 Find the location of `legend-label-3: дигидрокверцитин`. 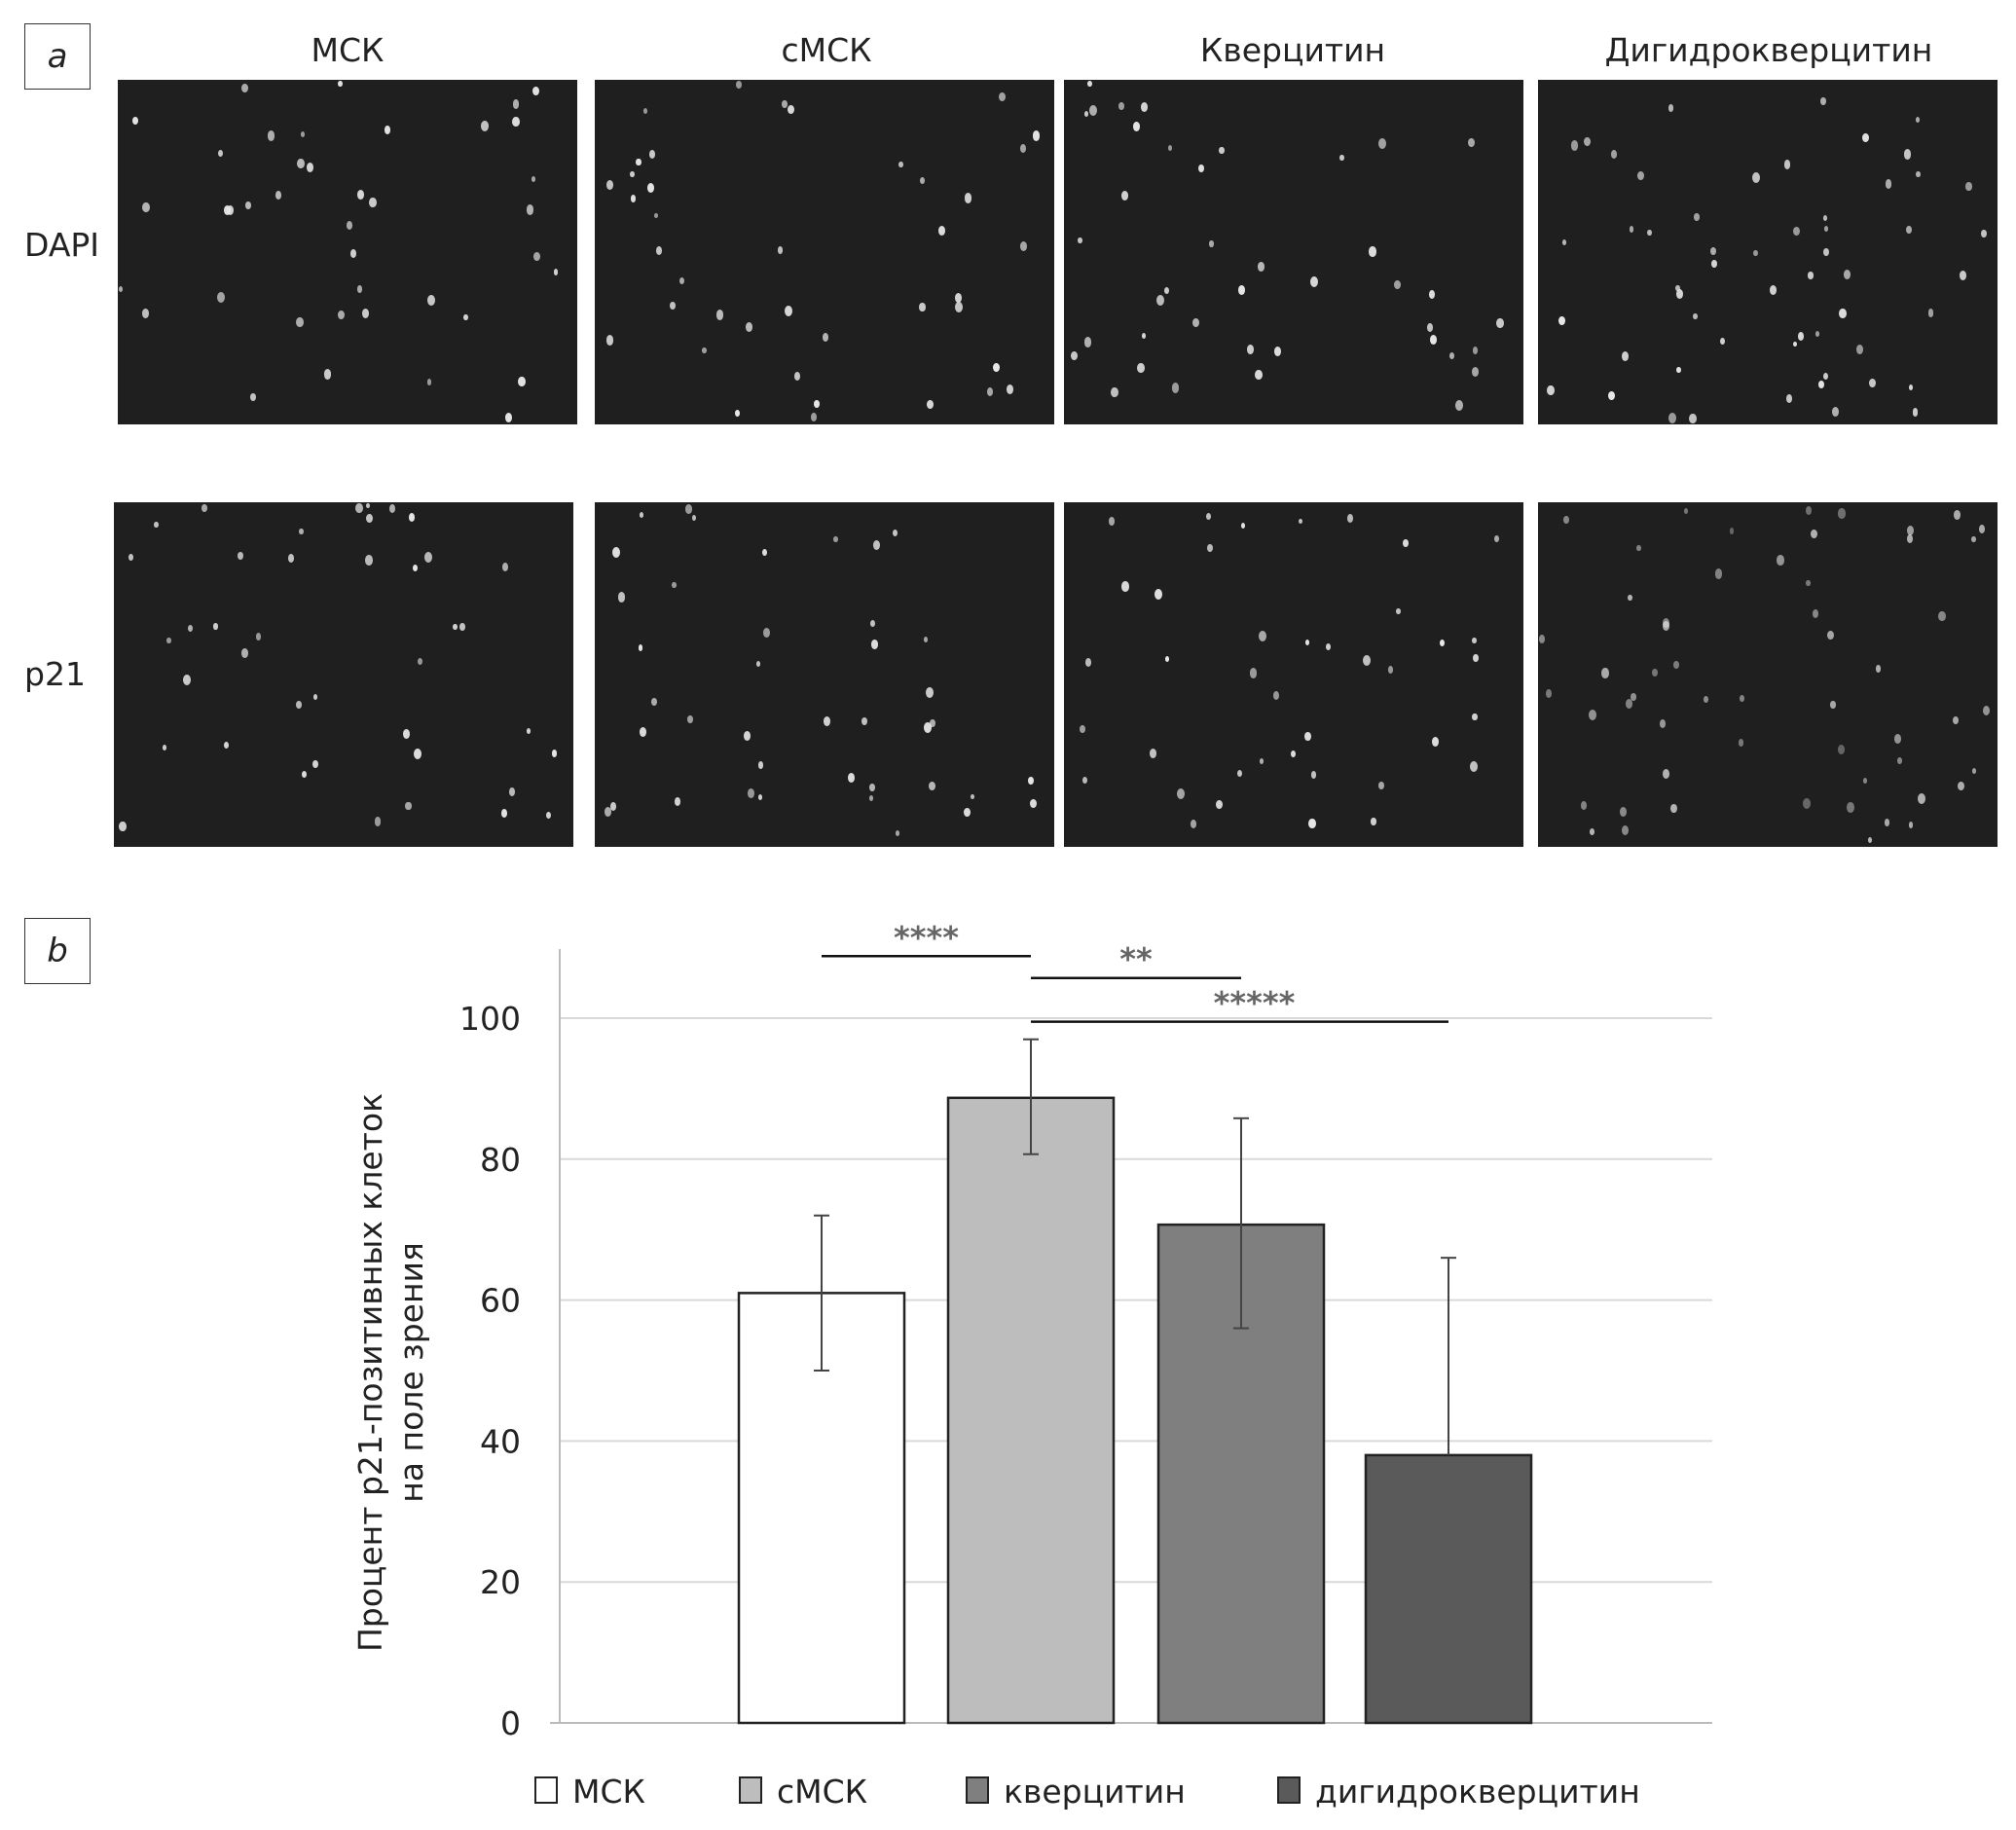

legend-label-3: дигидрокверцитин is located at coordinates (1477, 1792).